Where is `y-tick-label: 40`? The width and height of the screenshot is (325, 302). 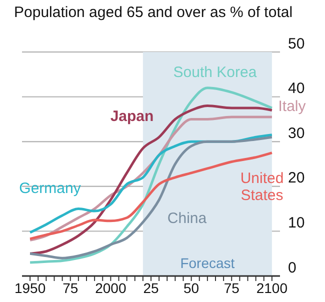 y-tick-label: 40 is located at coordinates (296, 89).